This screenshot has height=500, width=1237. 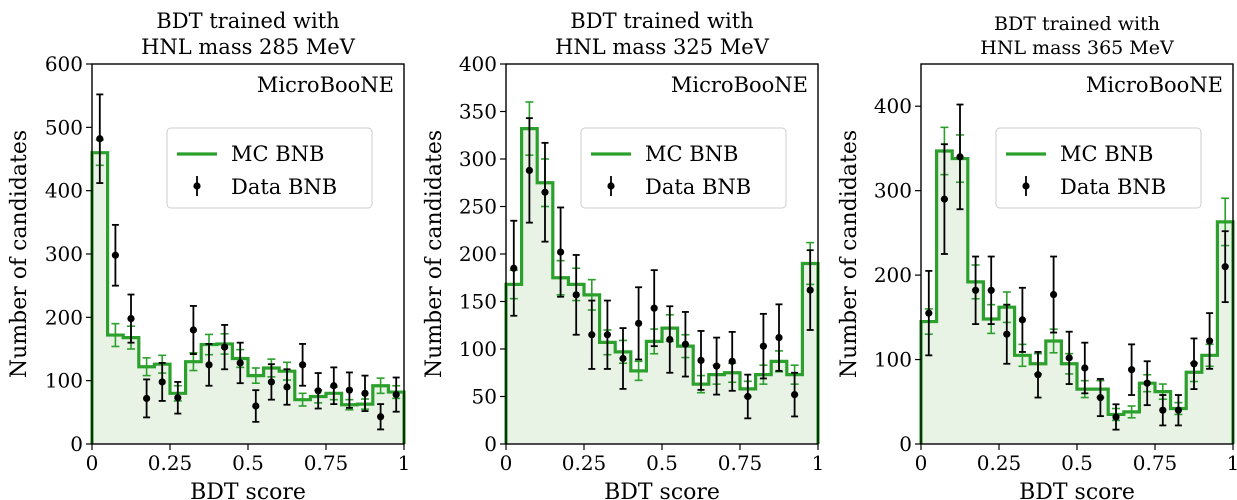 What do you see at coordinates (1077, 490) in the screenshot?
I see `x-axis-label: BDT score` at bounding box center [1077, 490].